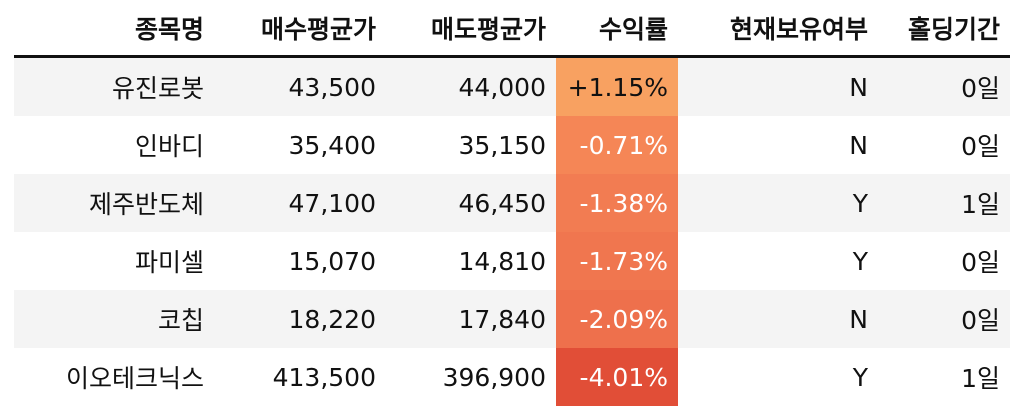 This screenshot has height=408, width=1024. Describe the element at coordinates (324, 377) in the screenshot. I see `cell-buy-avg: 413,500` at that location.